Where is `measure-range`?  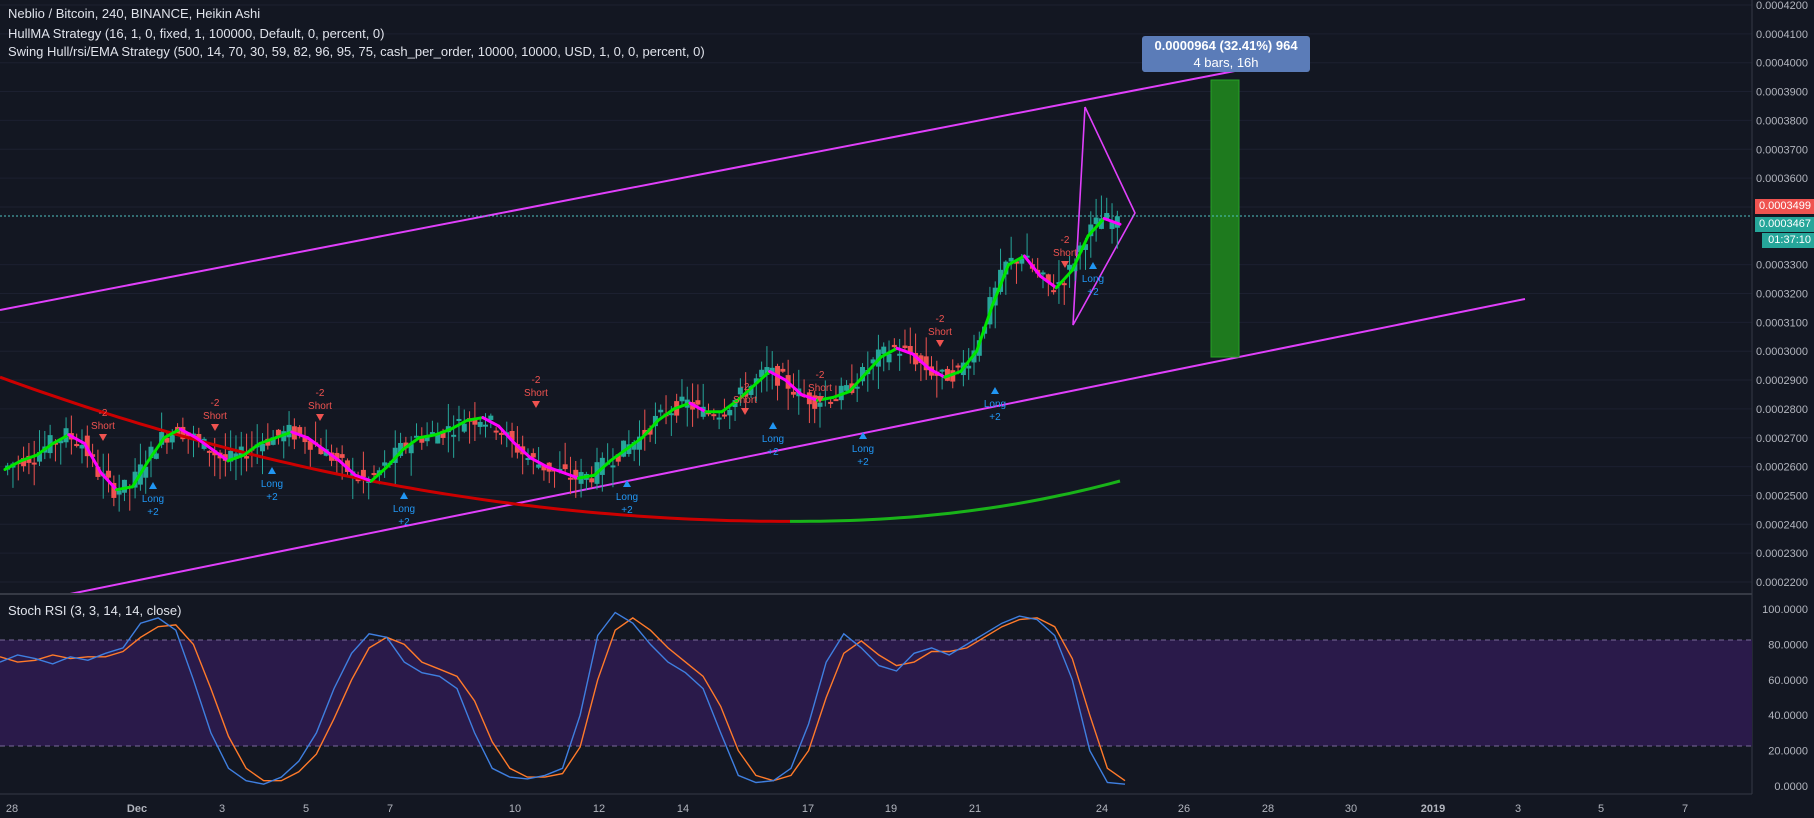
measure-range is located at coordinates (1225, 218).